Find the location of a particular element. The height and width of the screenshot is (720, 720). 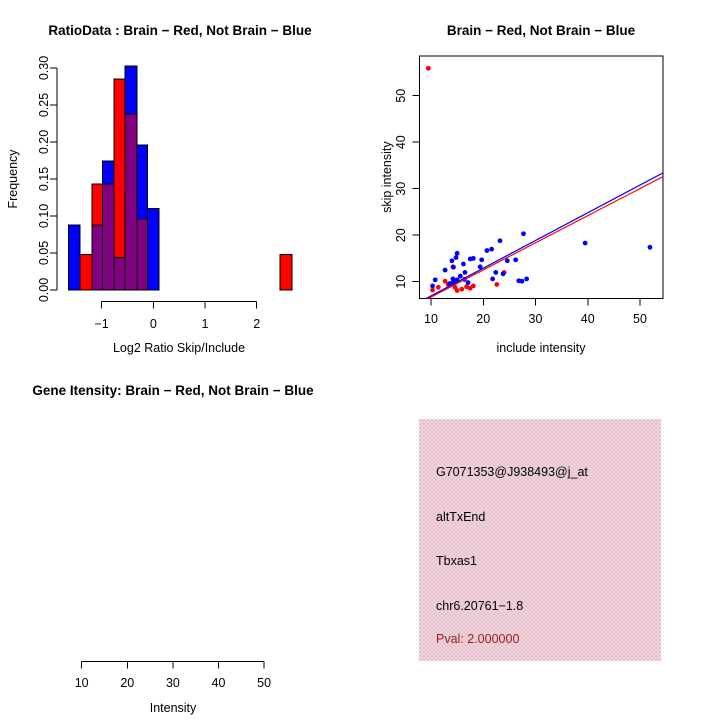

x-tick-label: 0 is located at coordinates (153, 324).